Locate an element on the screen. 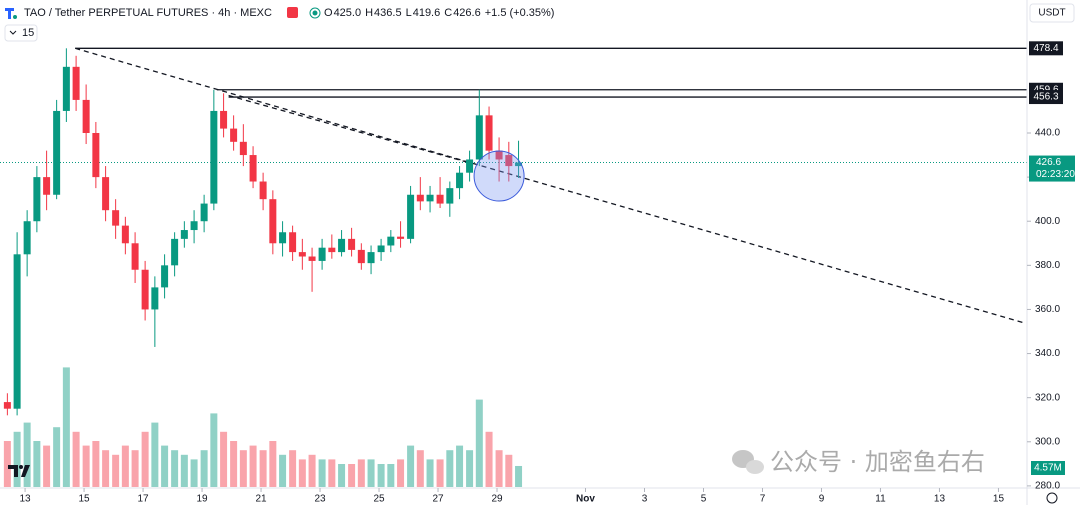 The height and width of the screenshot is (505, 1080). ohlc-label: O is located at coordinates (328, 13).